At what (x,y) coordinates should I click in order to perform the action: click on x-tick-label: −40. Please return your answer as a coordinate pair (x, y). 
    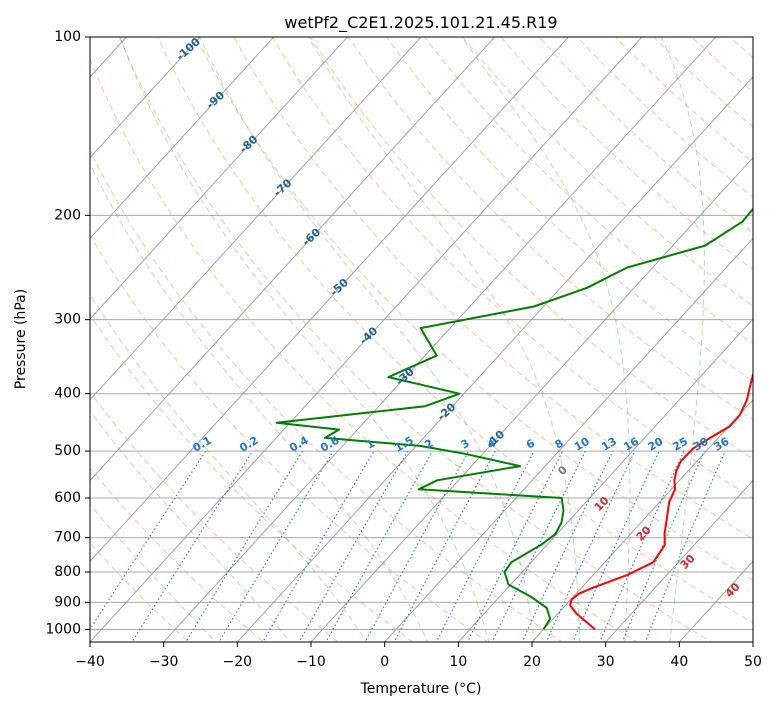
    Looking at the image, I should click on (90, 662).